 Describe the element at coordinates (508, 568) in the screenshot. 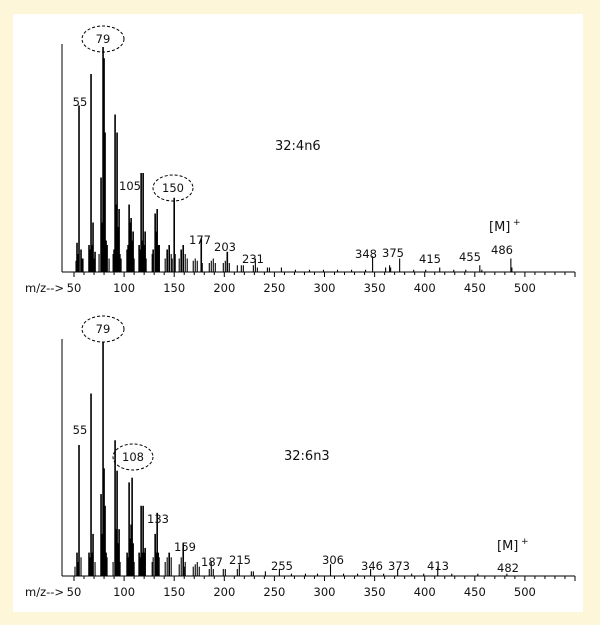

I see `peak-label: 482` at that location.